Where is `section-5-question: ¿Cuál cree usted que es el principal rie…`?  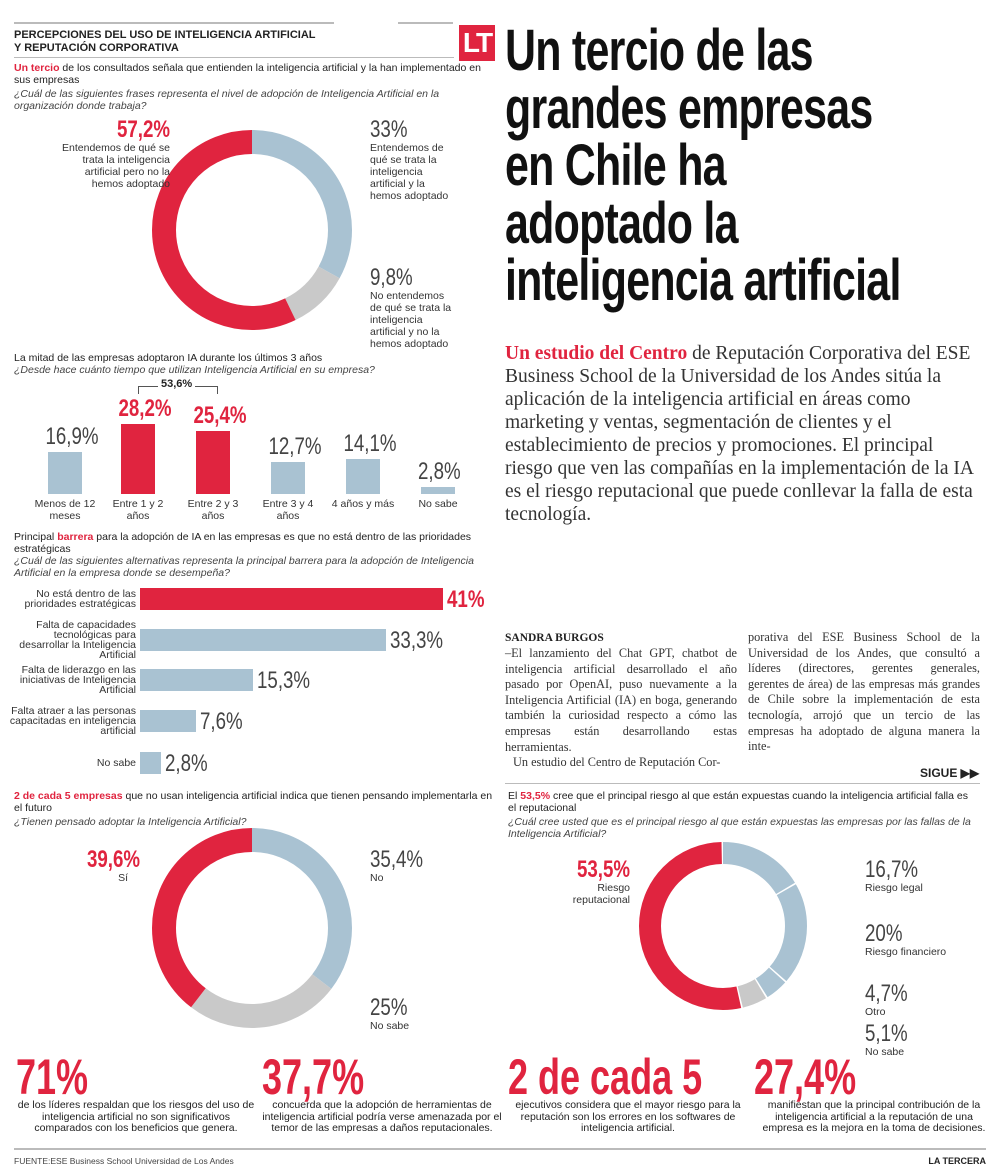 section-5-question: ¿Cuál cree usted que es el principal rie… is located at coordinates (739, 828).